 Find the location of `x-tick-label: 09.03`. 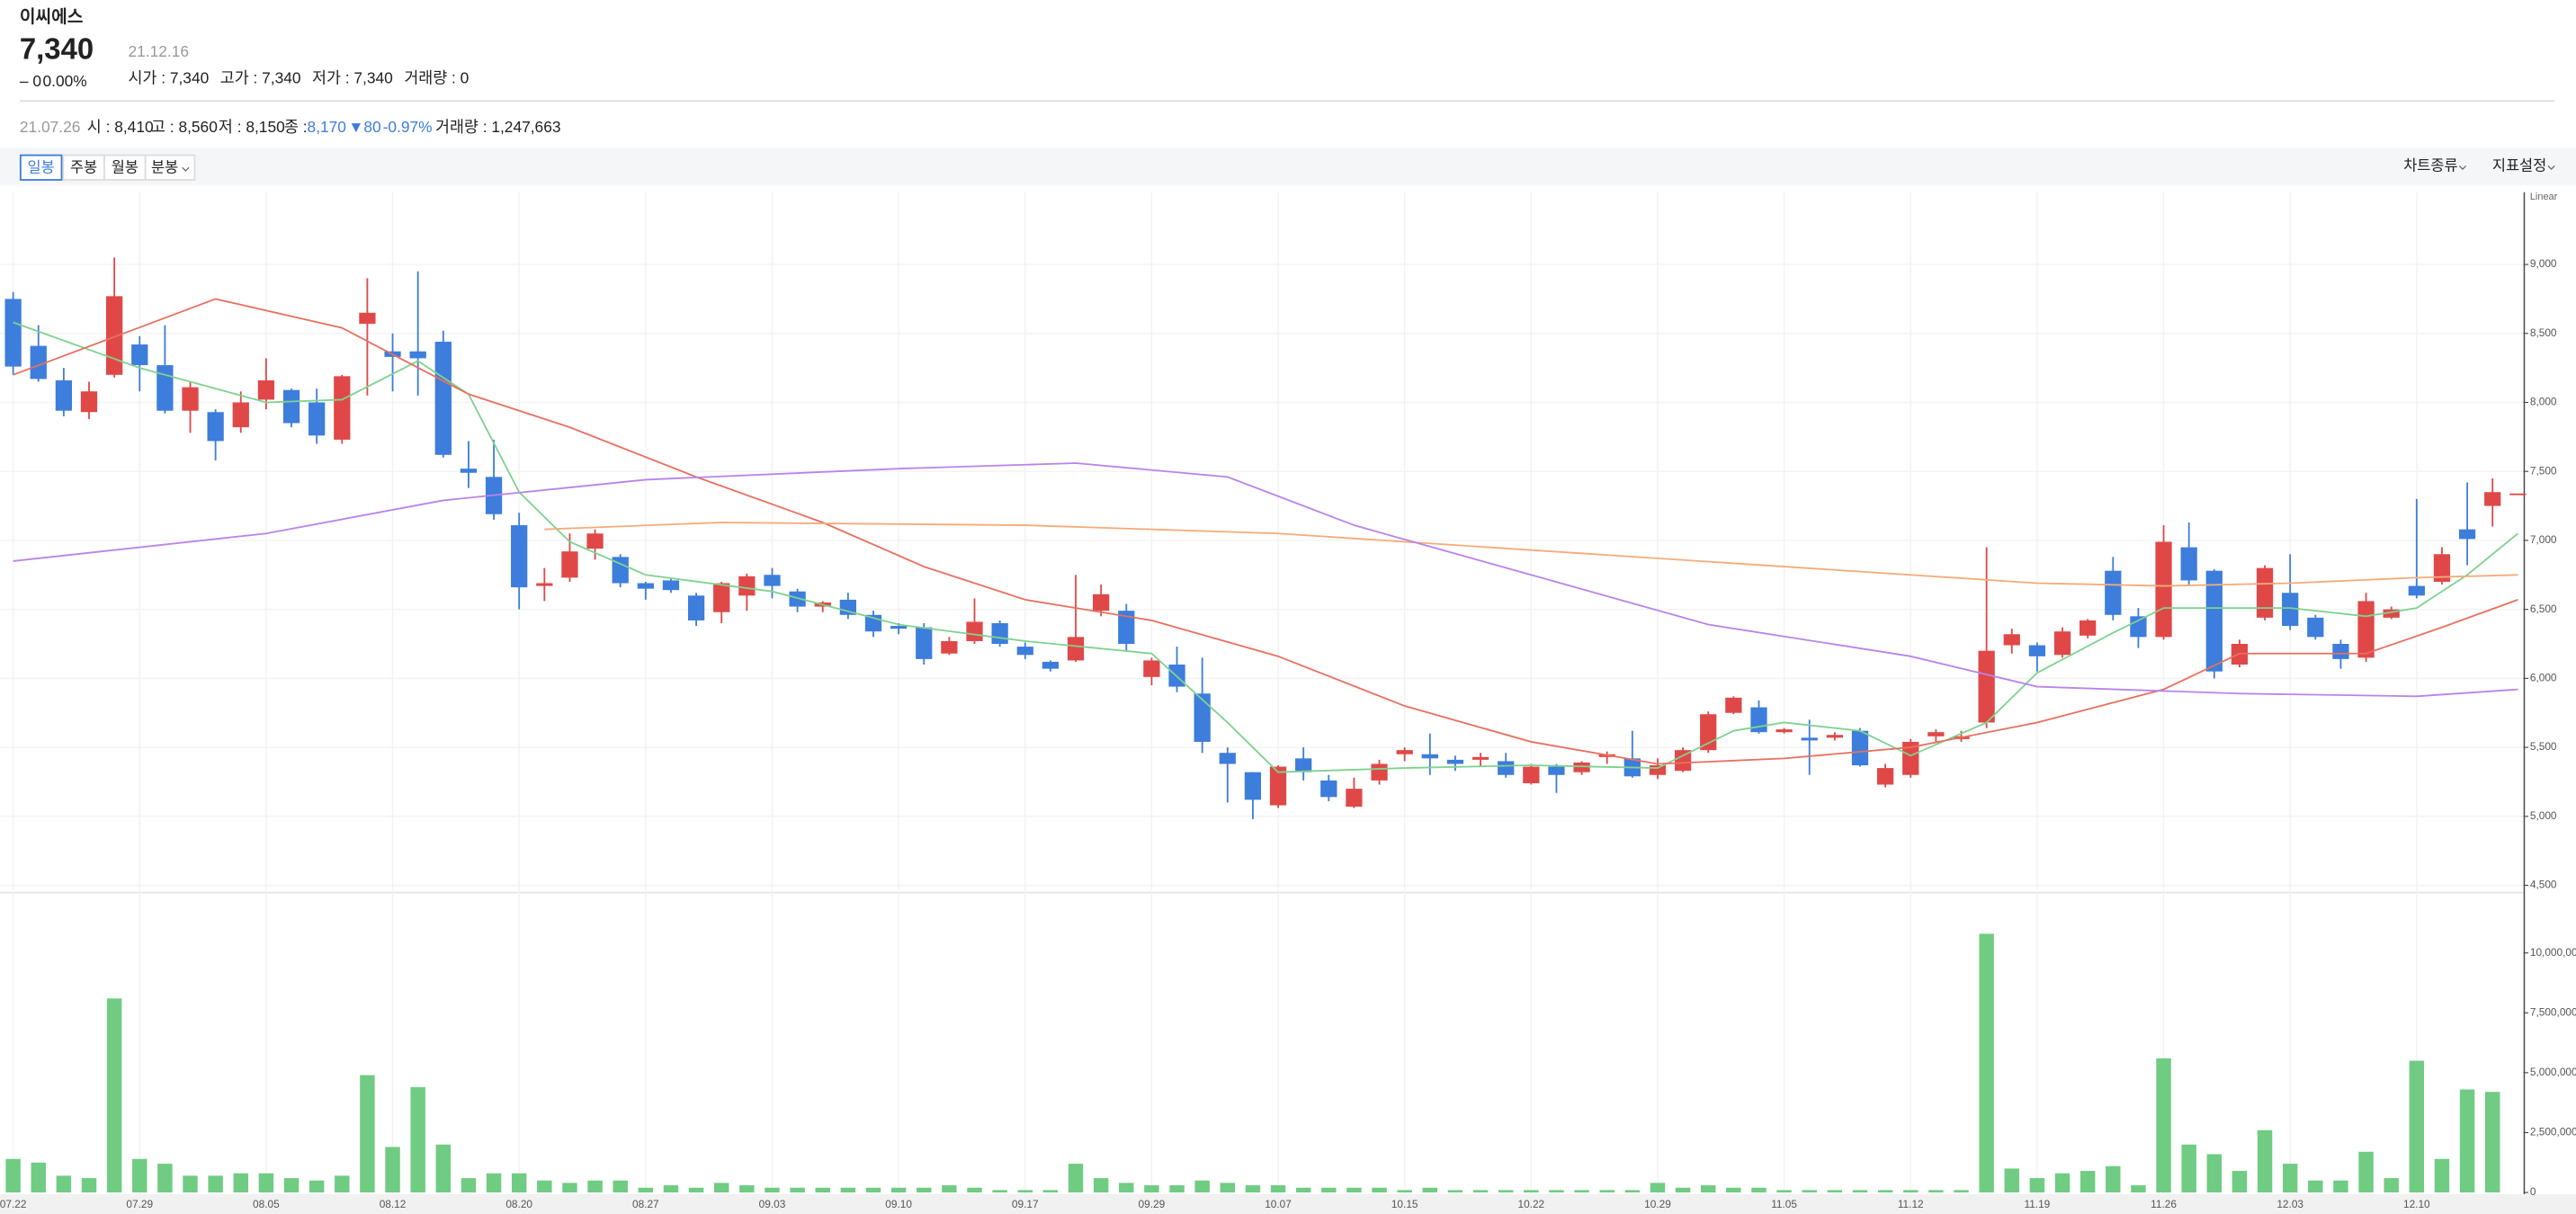

x-tick-label: 09.03 is located at coordinates (772, 1204).